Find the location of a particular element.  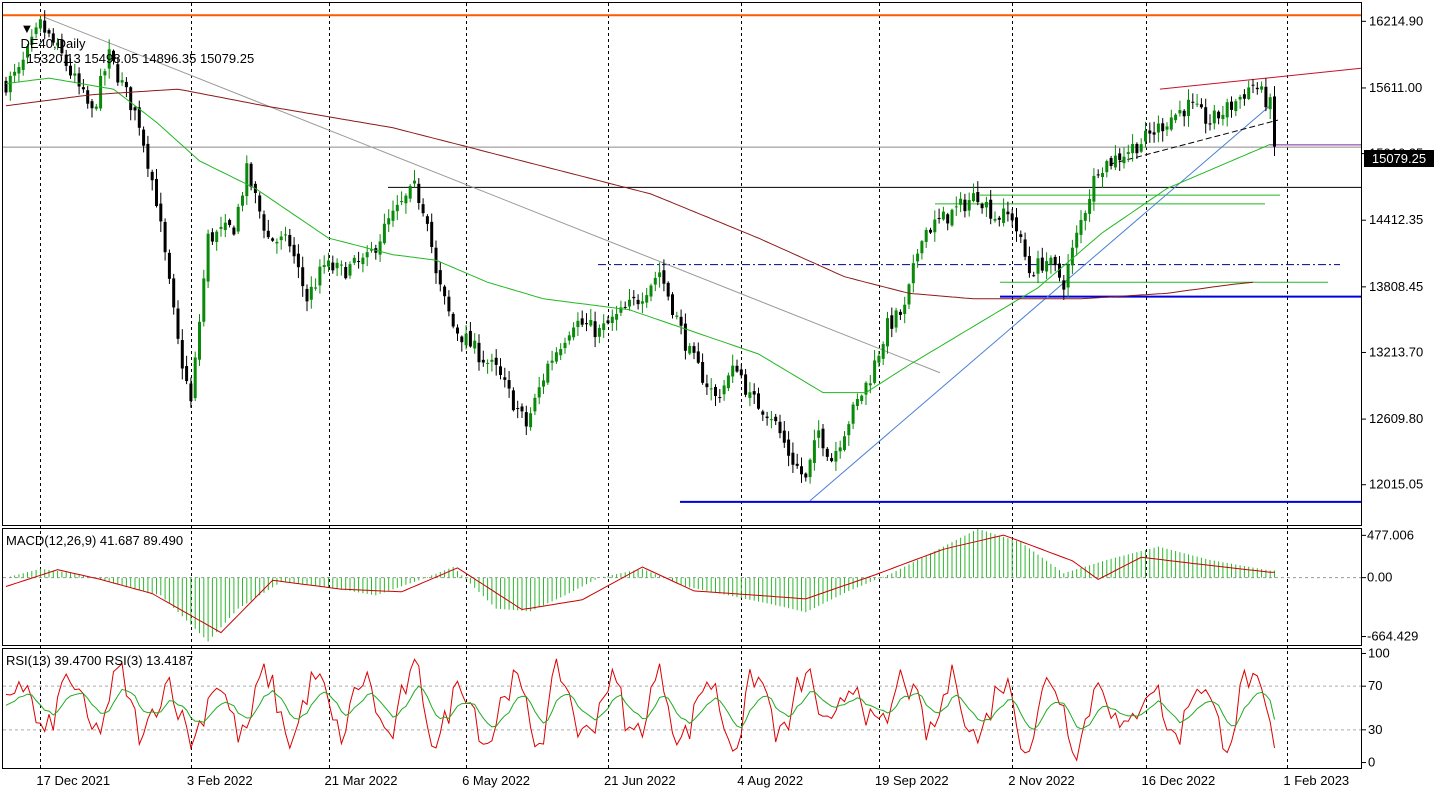

x-tick-label: 2 Nov 2022 is located at coordinates (1041, 780).